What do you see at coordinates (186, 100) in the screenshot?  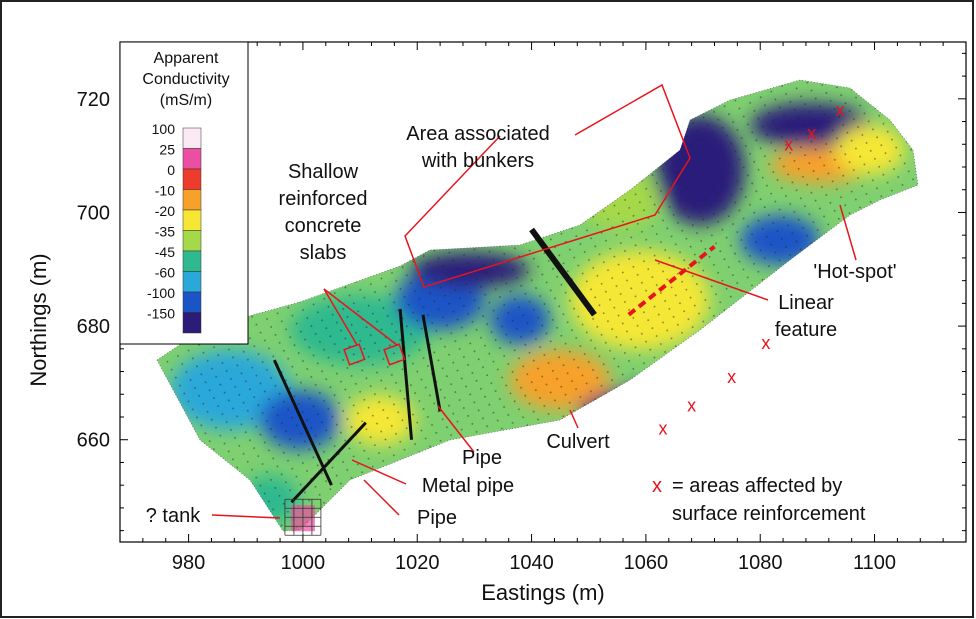 I see `colorbar-title-3: (mS/m)` at bounding box center [186, 100].